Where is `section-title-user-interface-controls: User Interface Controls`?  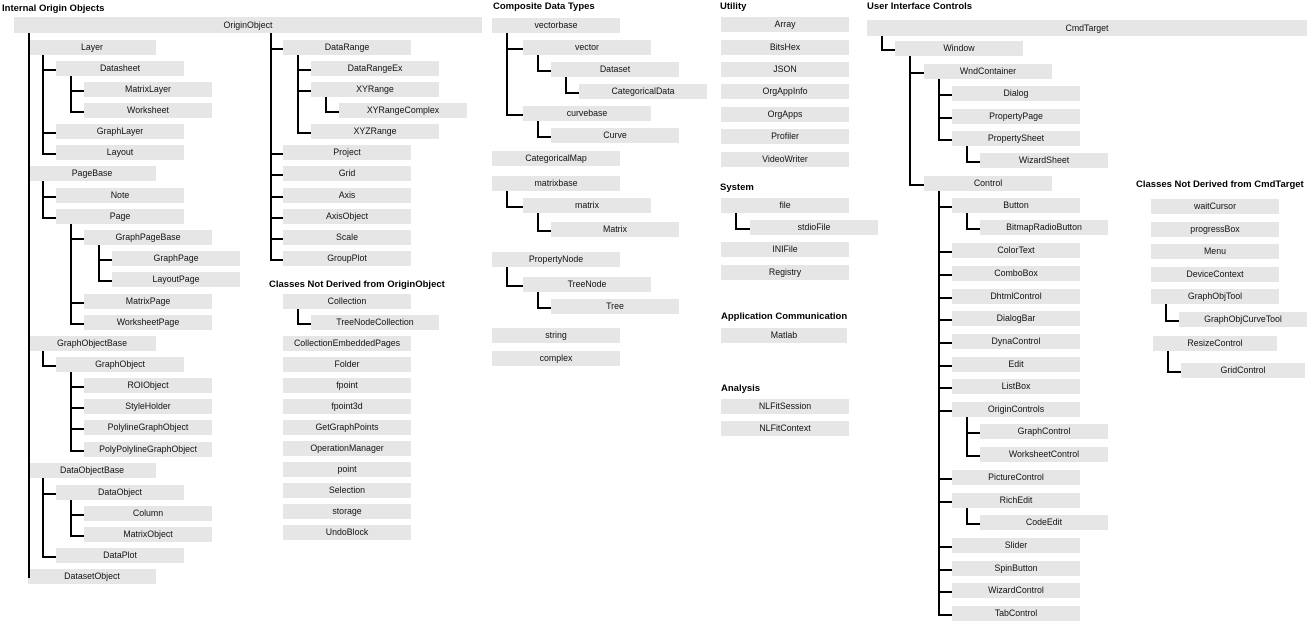
section-title-user-interface-controls: User Interface Controls is located at coordinates (920, 6).